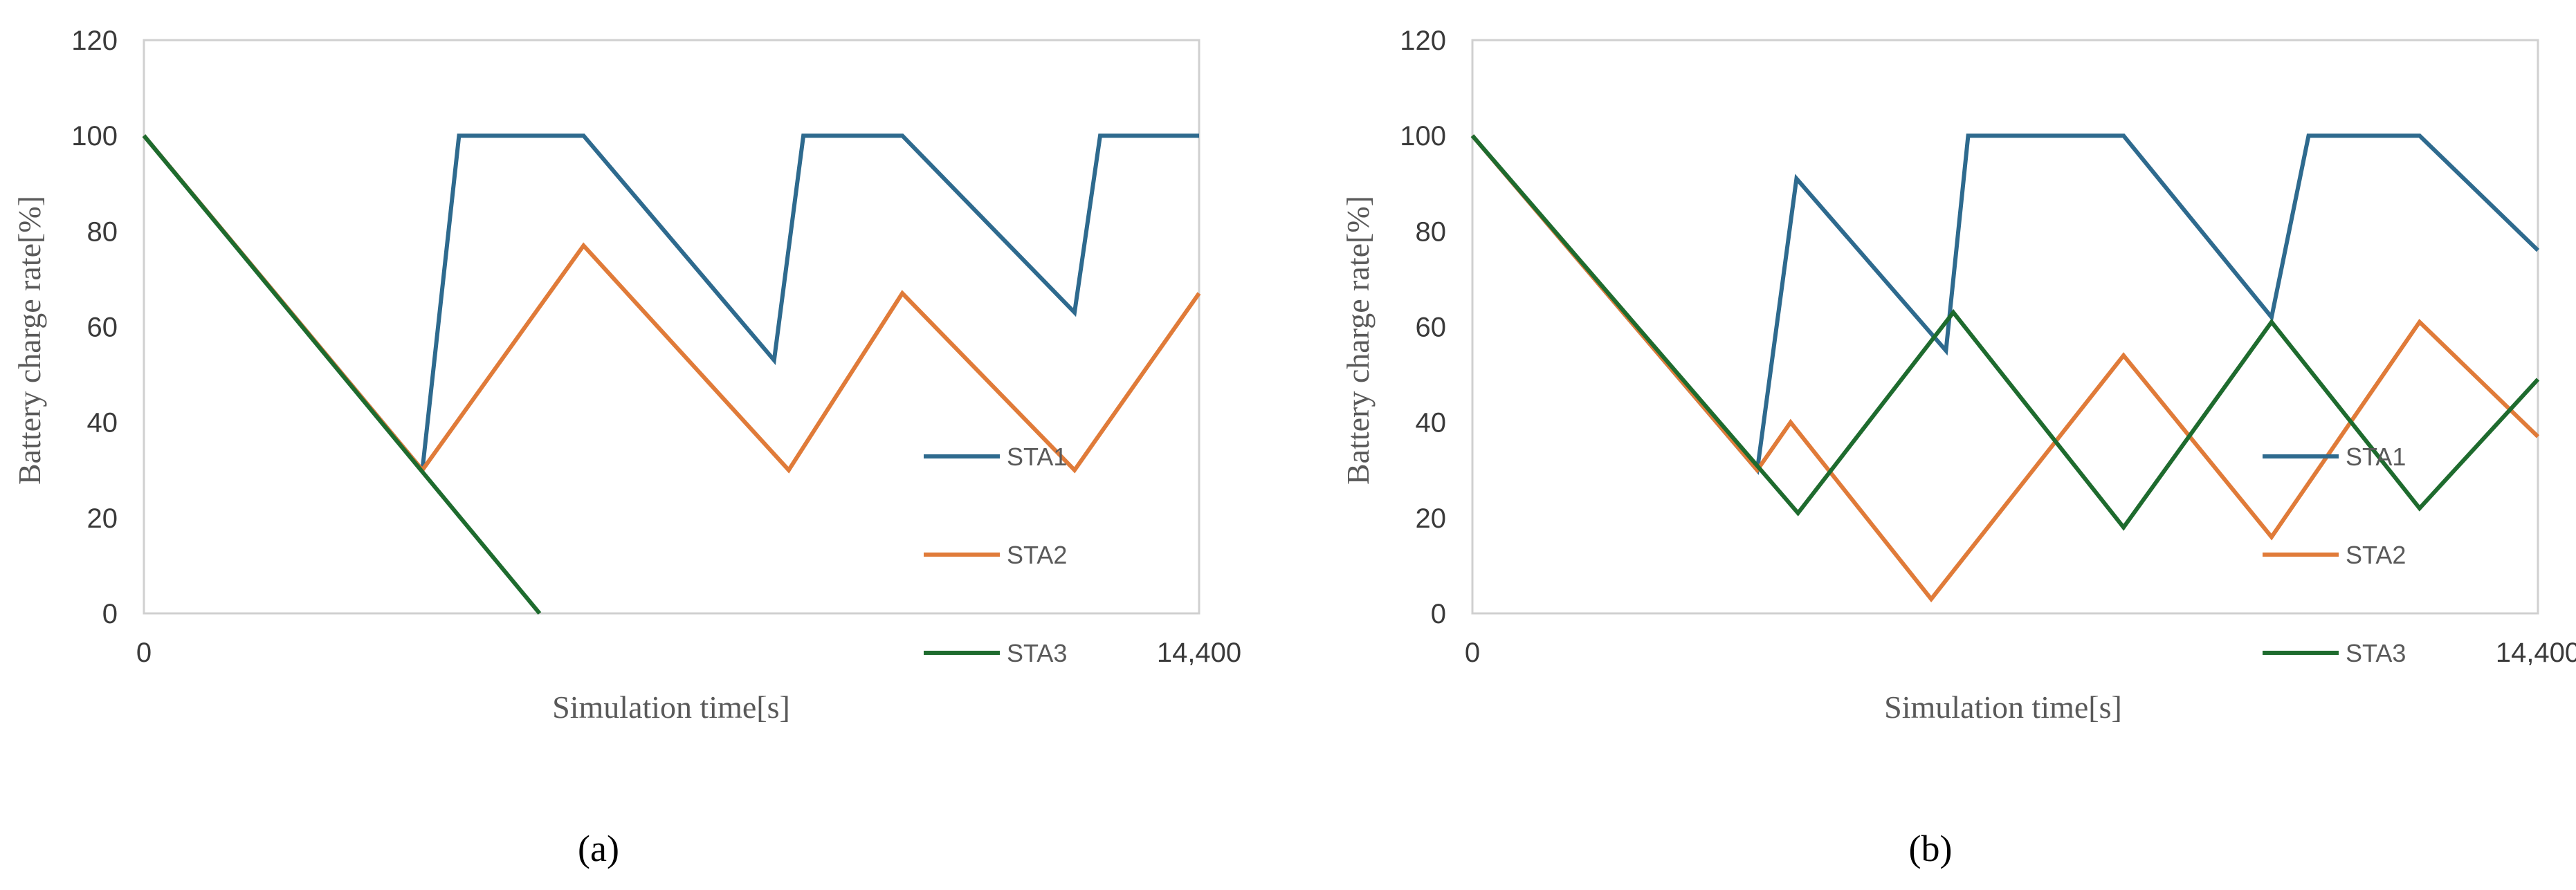 This screenshot has height=890, width=2576. Describe the element at coordinates (2536, 653) in the screenshot. I see `x-tick-label-b: 14,400` at that location.